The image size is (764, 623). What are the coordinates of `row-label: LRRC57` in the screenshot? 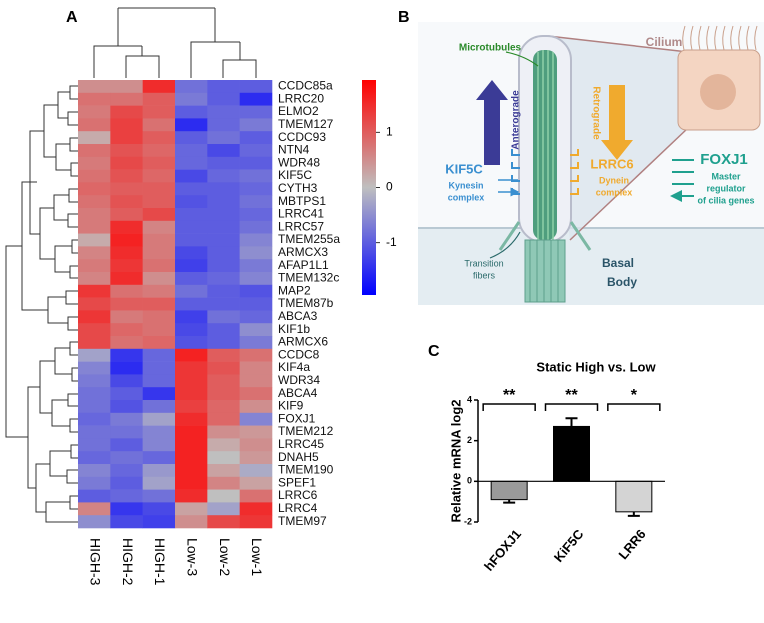 It's located at (301, 226).